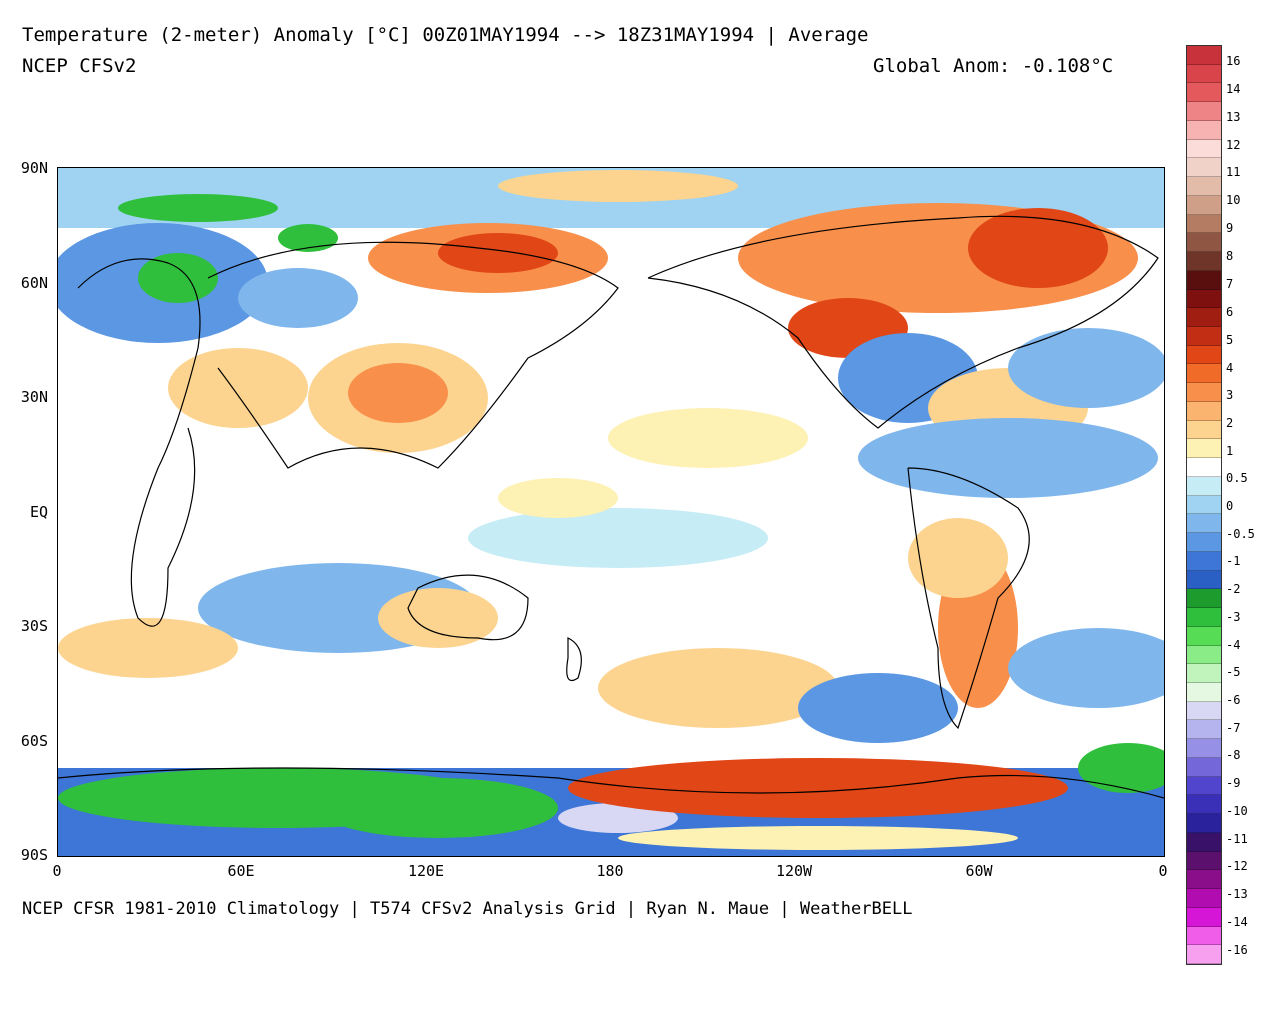 This screenshot has height=1024, width=1280. I want to click on colorbar-label: 5, so click(1230, 340).